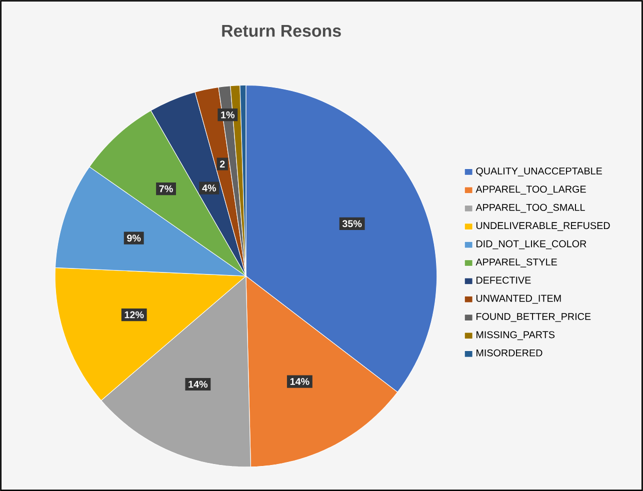 The height and width of the screenshot is (491, 643). I want to click on data-label: 35%, so click(352, 224).